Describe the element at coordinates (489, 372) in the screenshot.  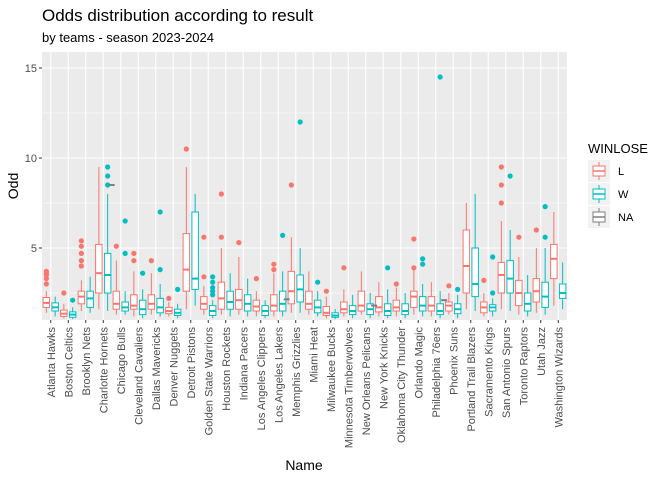
I see `x-tick-label: Sacramento Kings` at that location.